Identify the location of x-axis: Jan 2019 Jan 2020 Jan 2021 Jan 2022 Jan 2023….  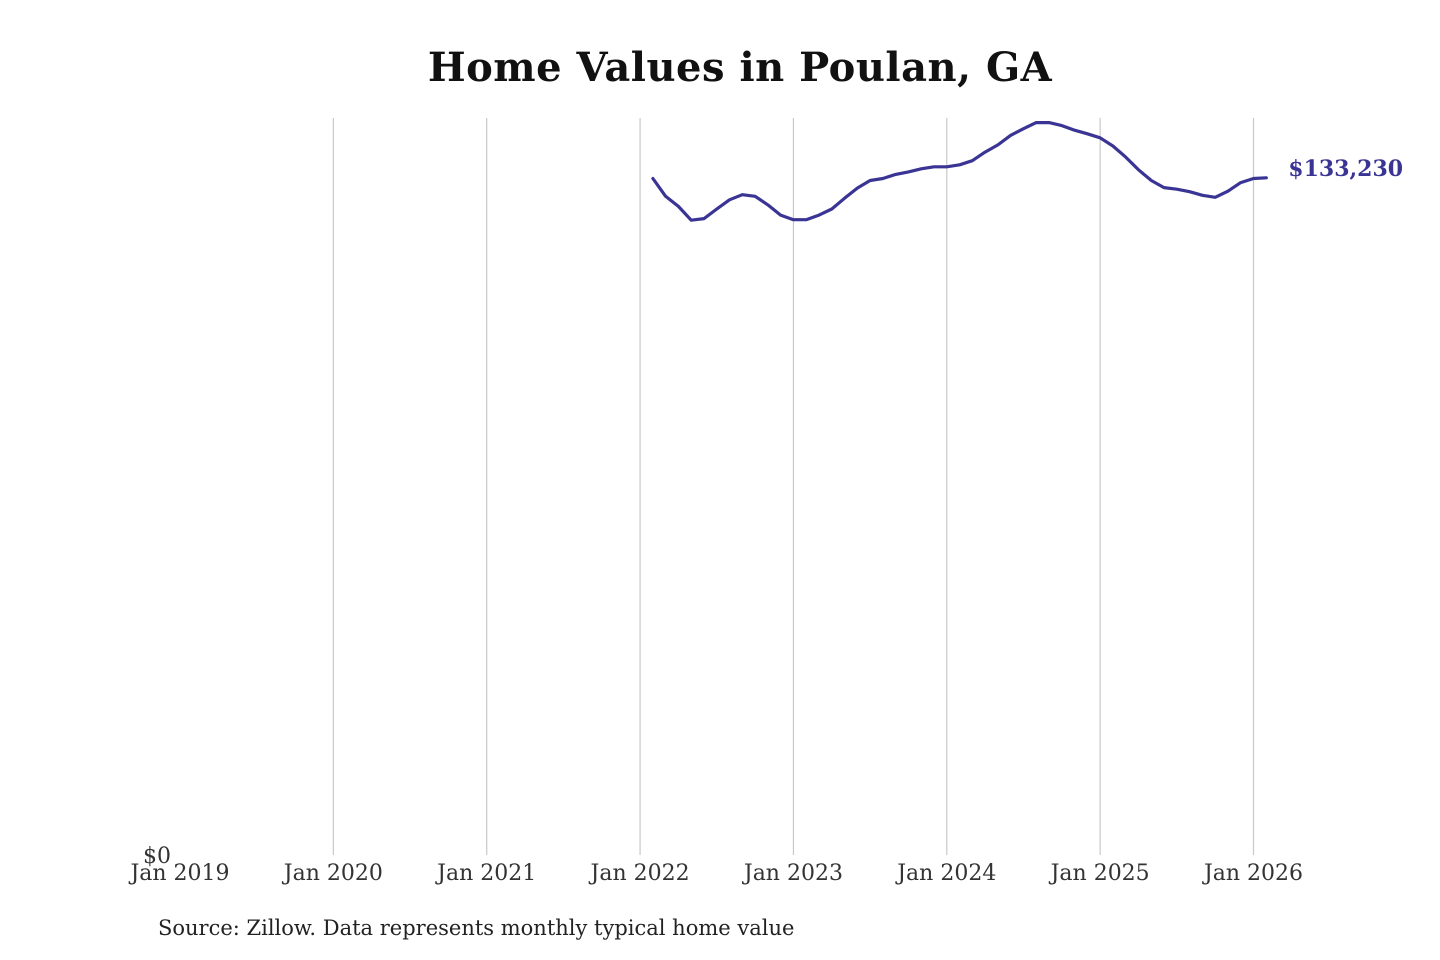
(715, 873).